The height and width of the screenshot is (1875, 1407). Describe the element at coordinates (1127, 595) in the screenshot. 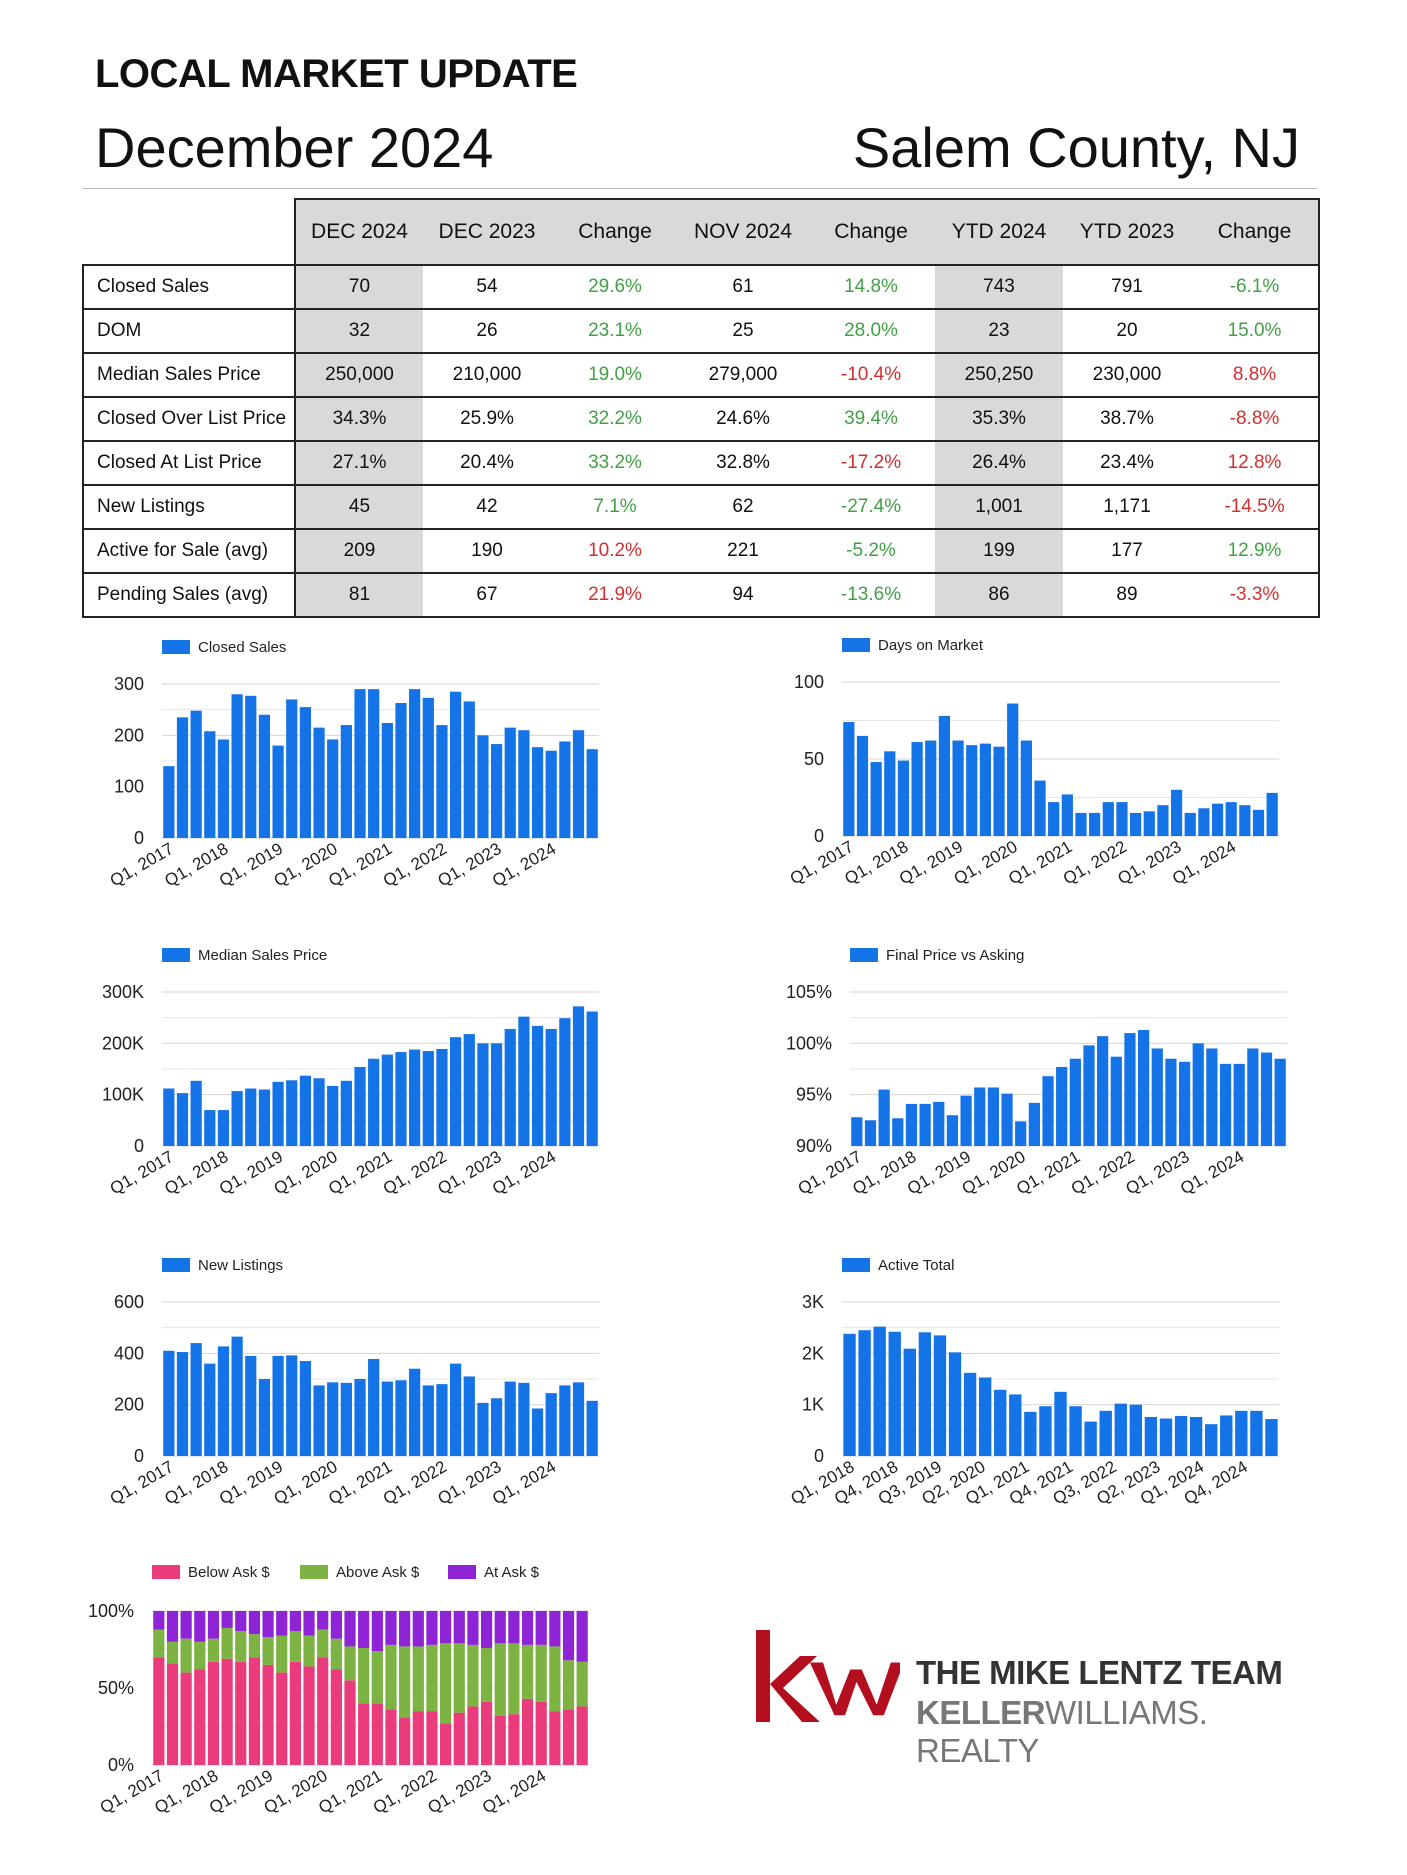

I see `table-cell: 89` at that location.